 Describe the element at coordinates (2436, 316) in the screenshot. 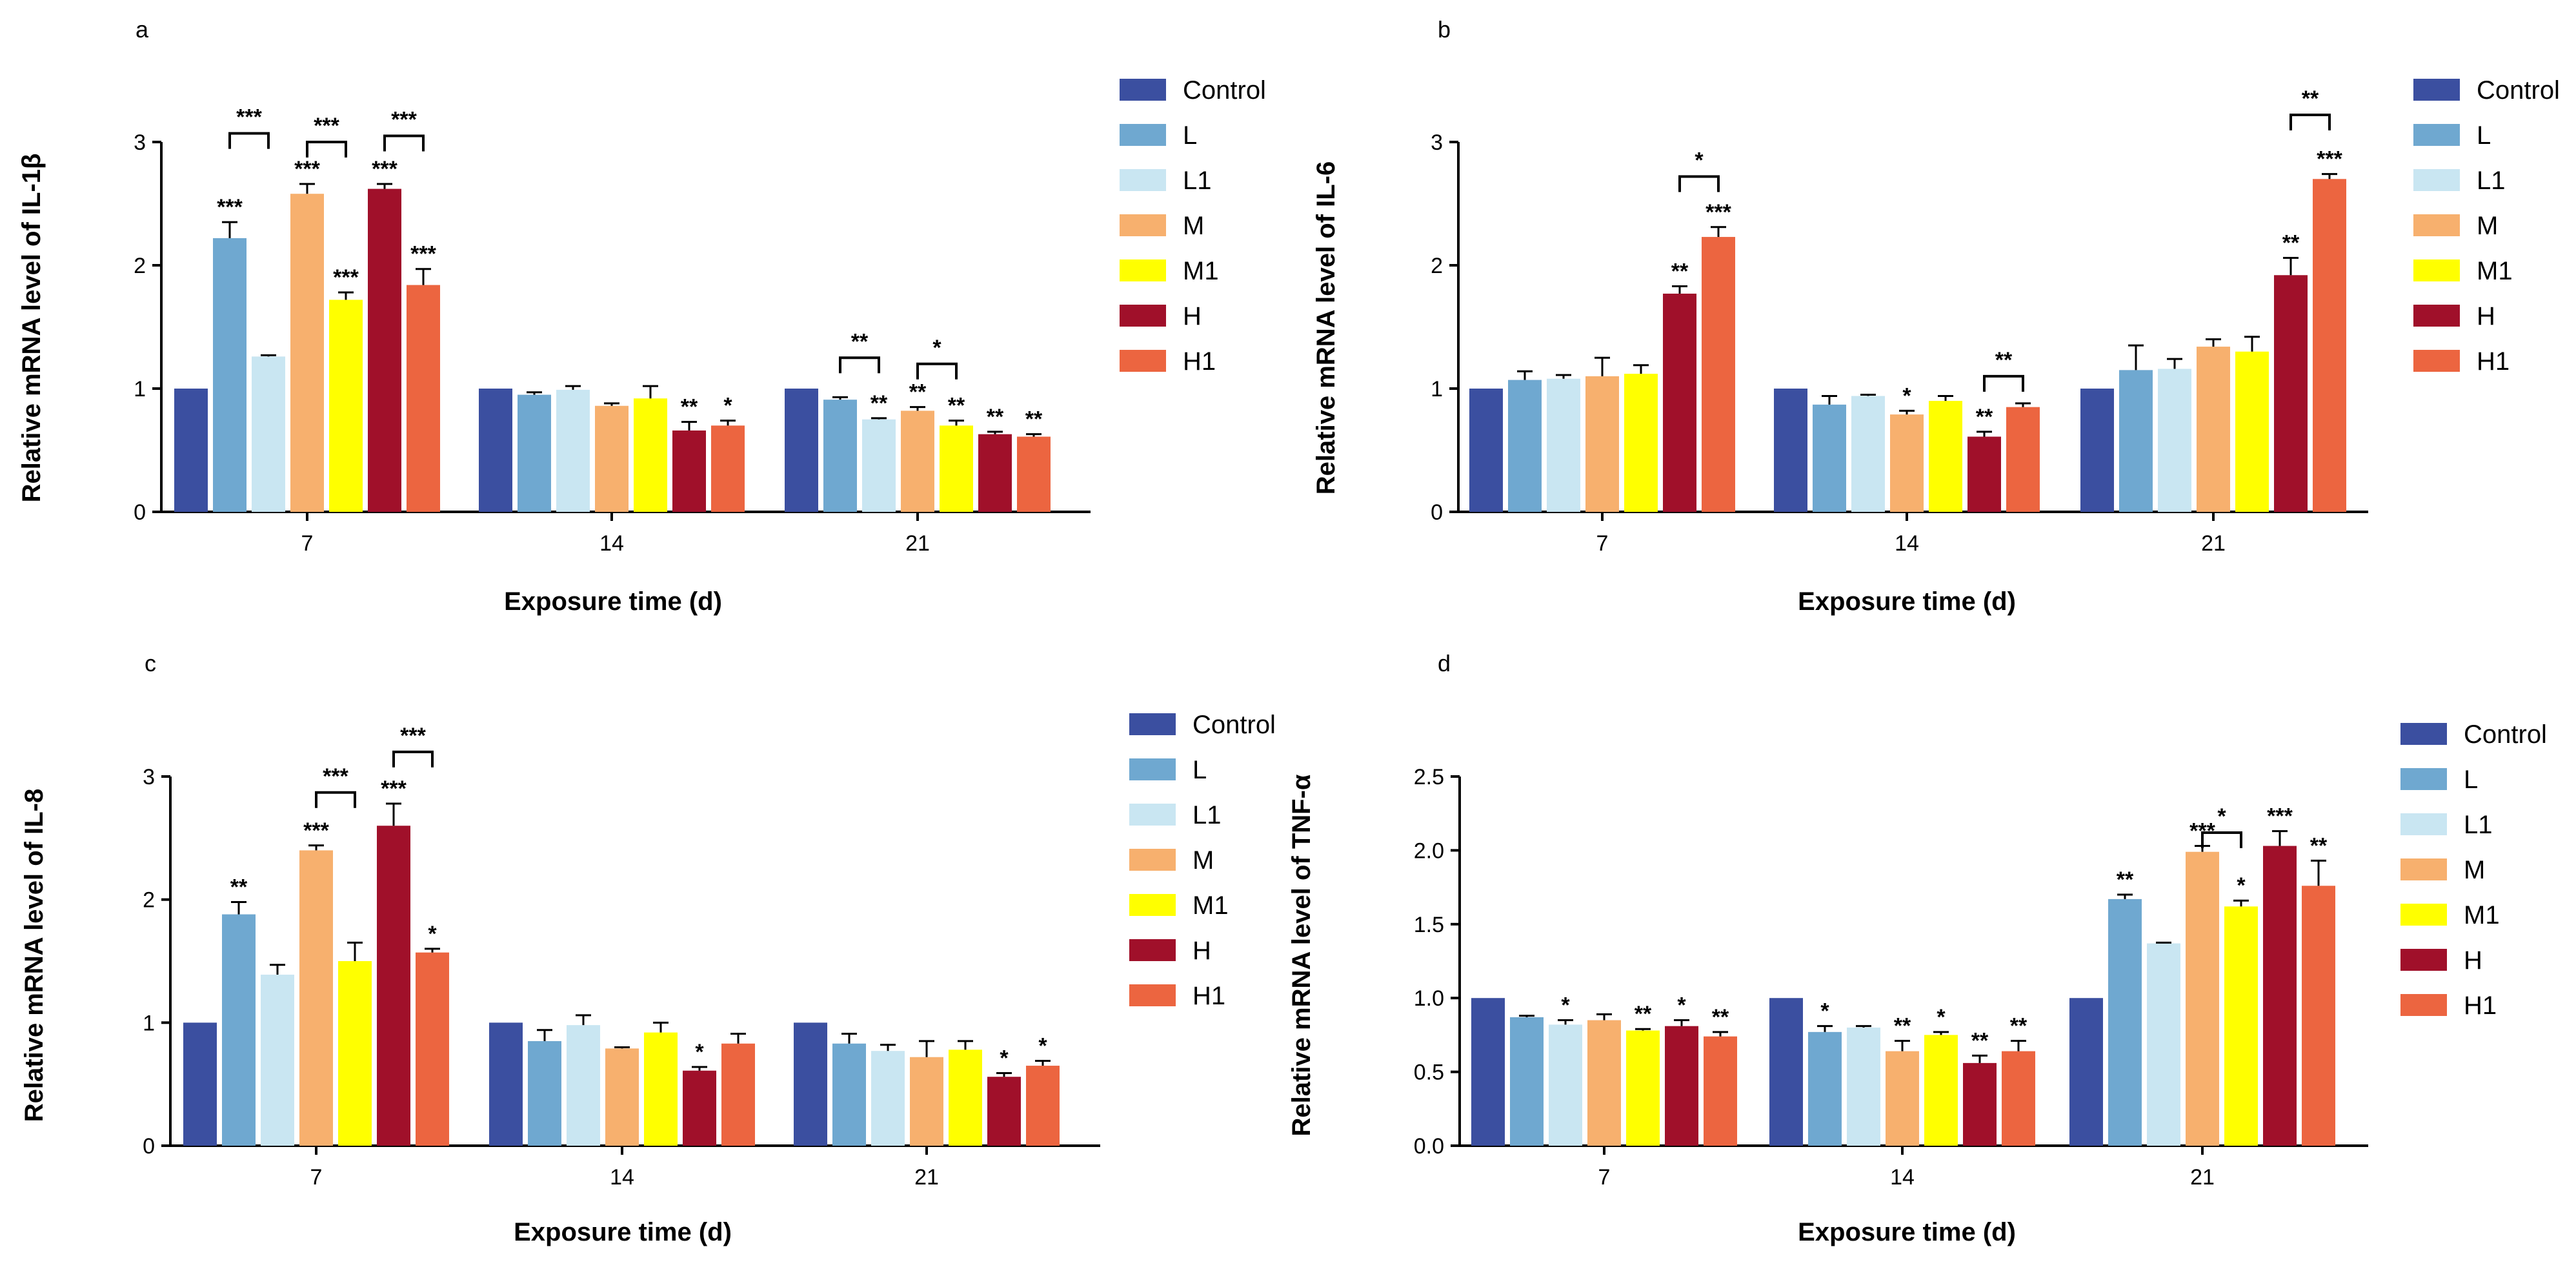

I see `legend-swatch-h` at that location.